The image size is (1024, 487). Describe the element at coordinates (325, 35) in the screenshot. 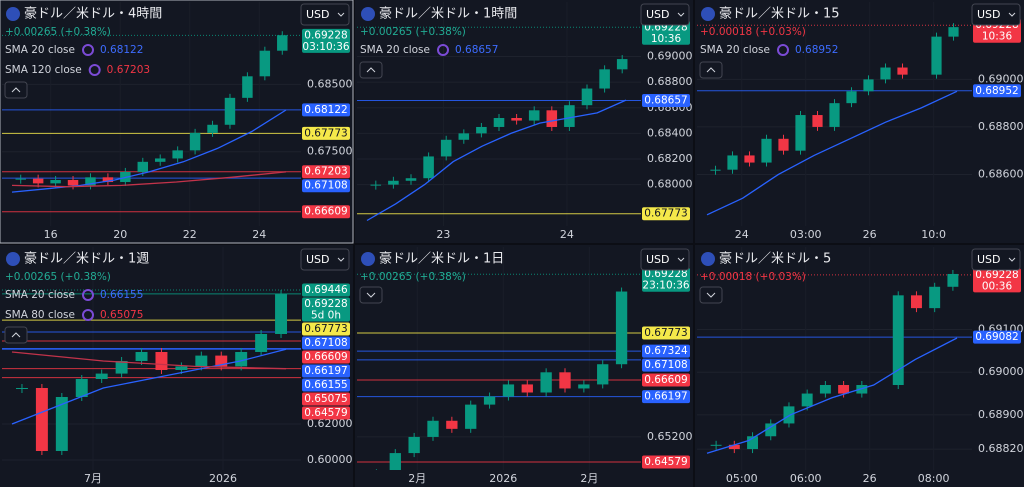

I see `price-badge-label: 0.69228` at that location.